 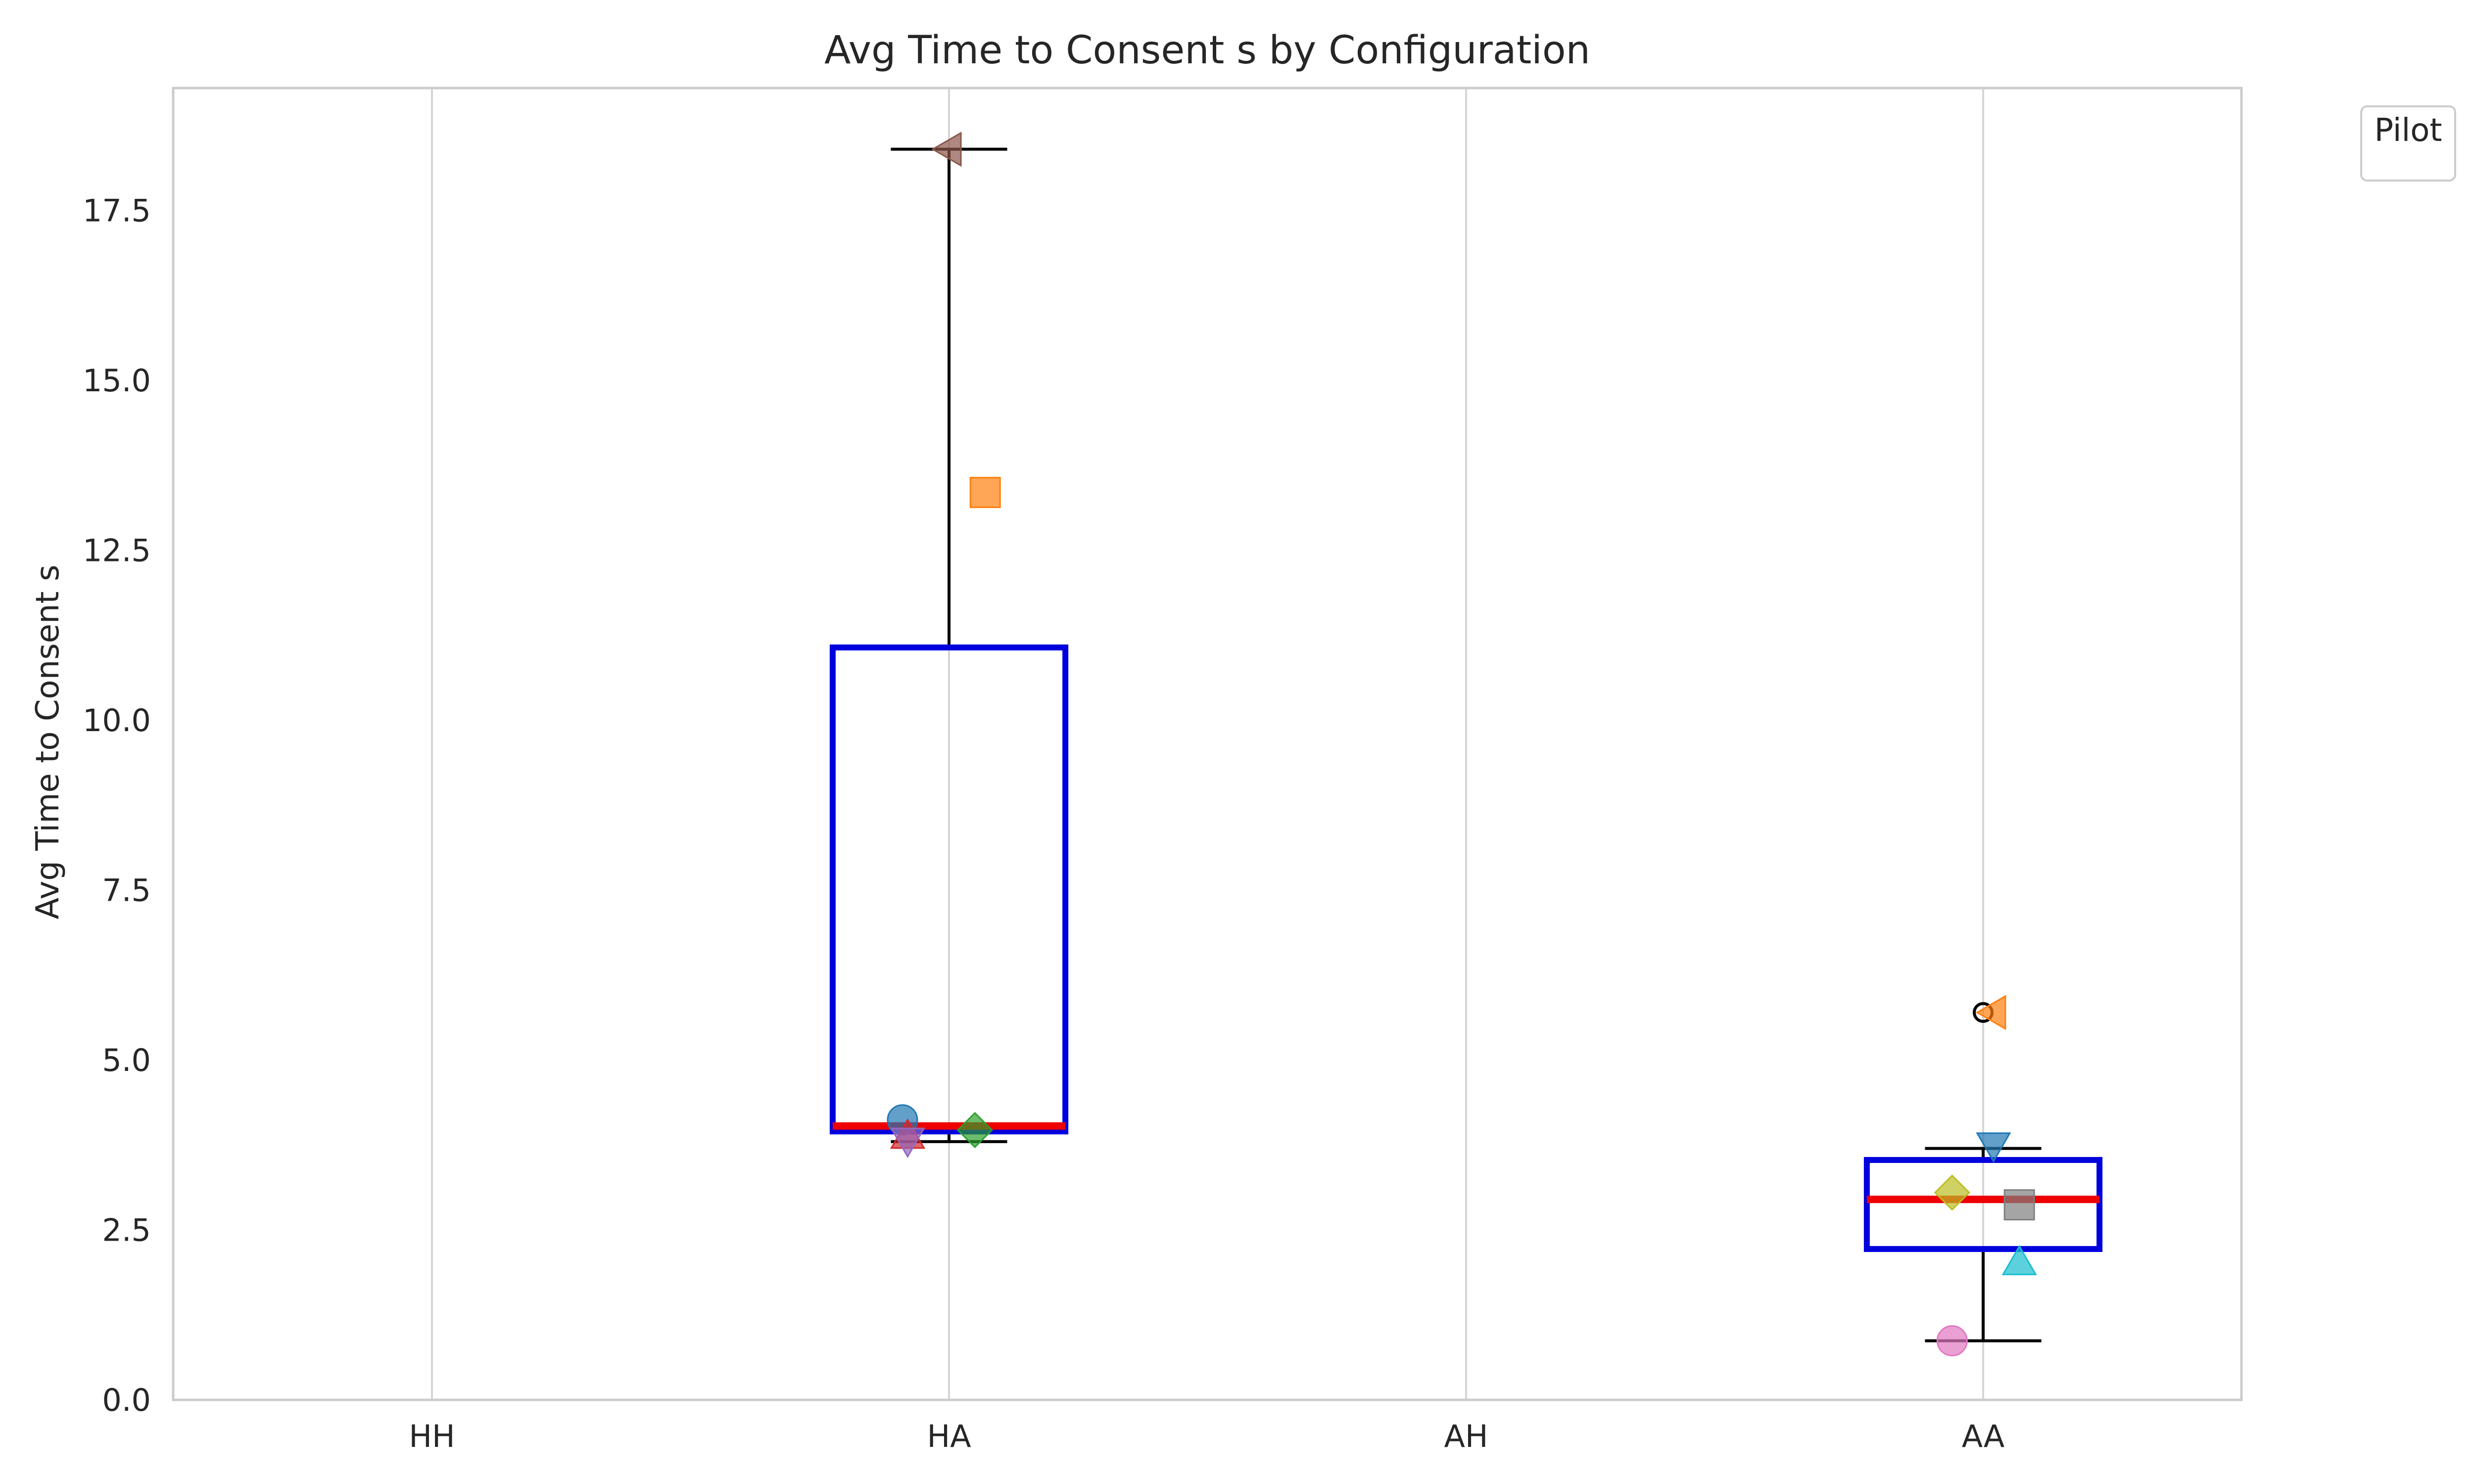 What do you see at coordinates (127, 890) in the screenshot?
I see `y-tick-label: 7.5` at bounding box center [127, 890].